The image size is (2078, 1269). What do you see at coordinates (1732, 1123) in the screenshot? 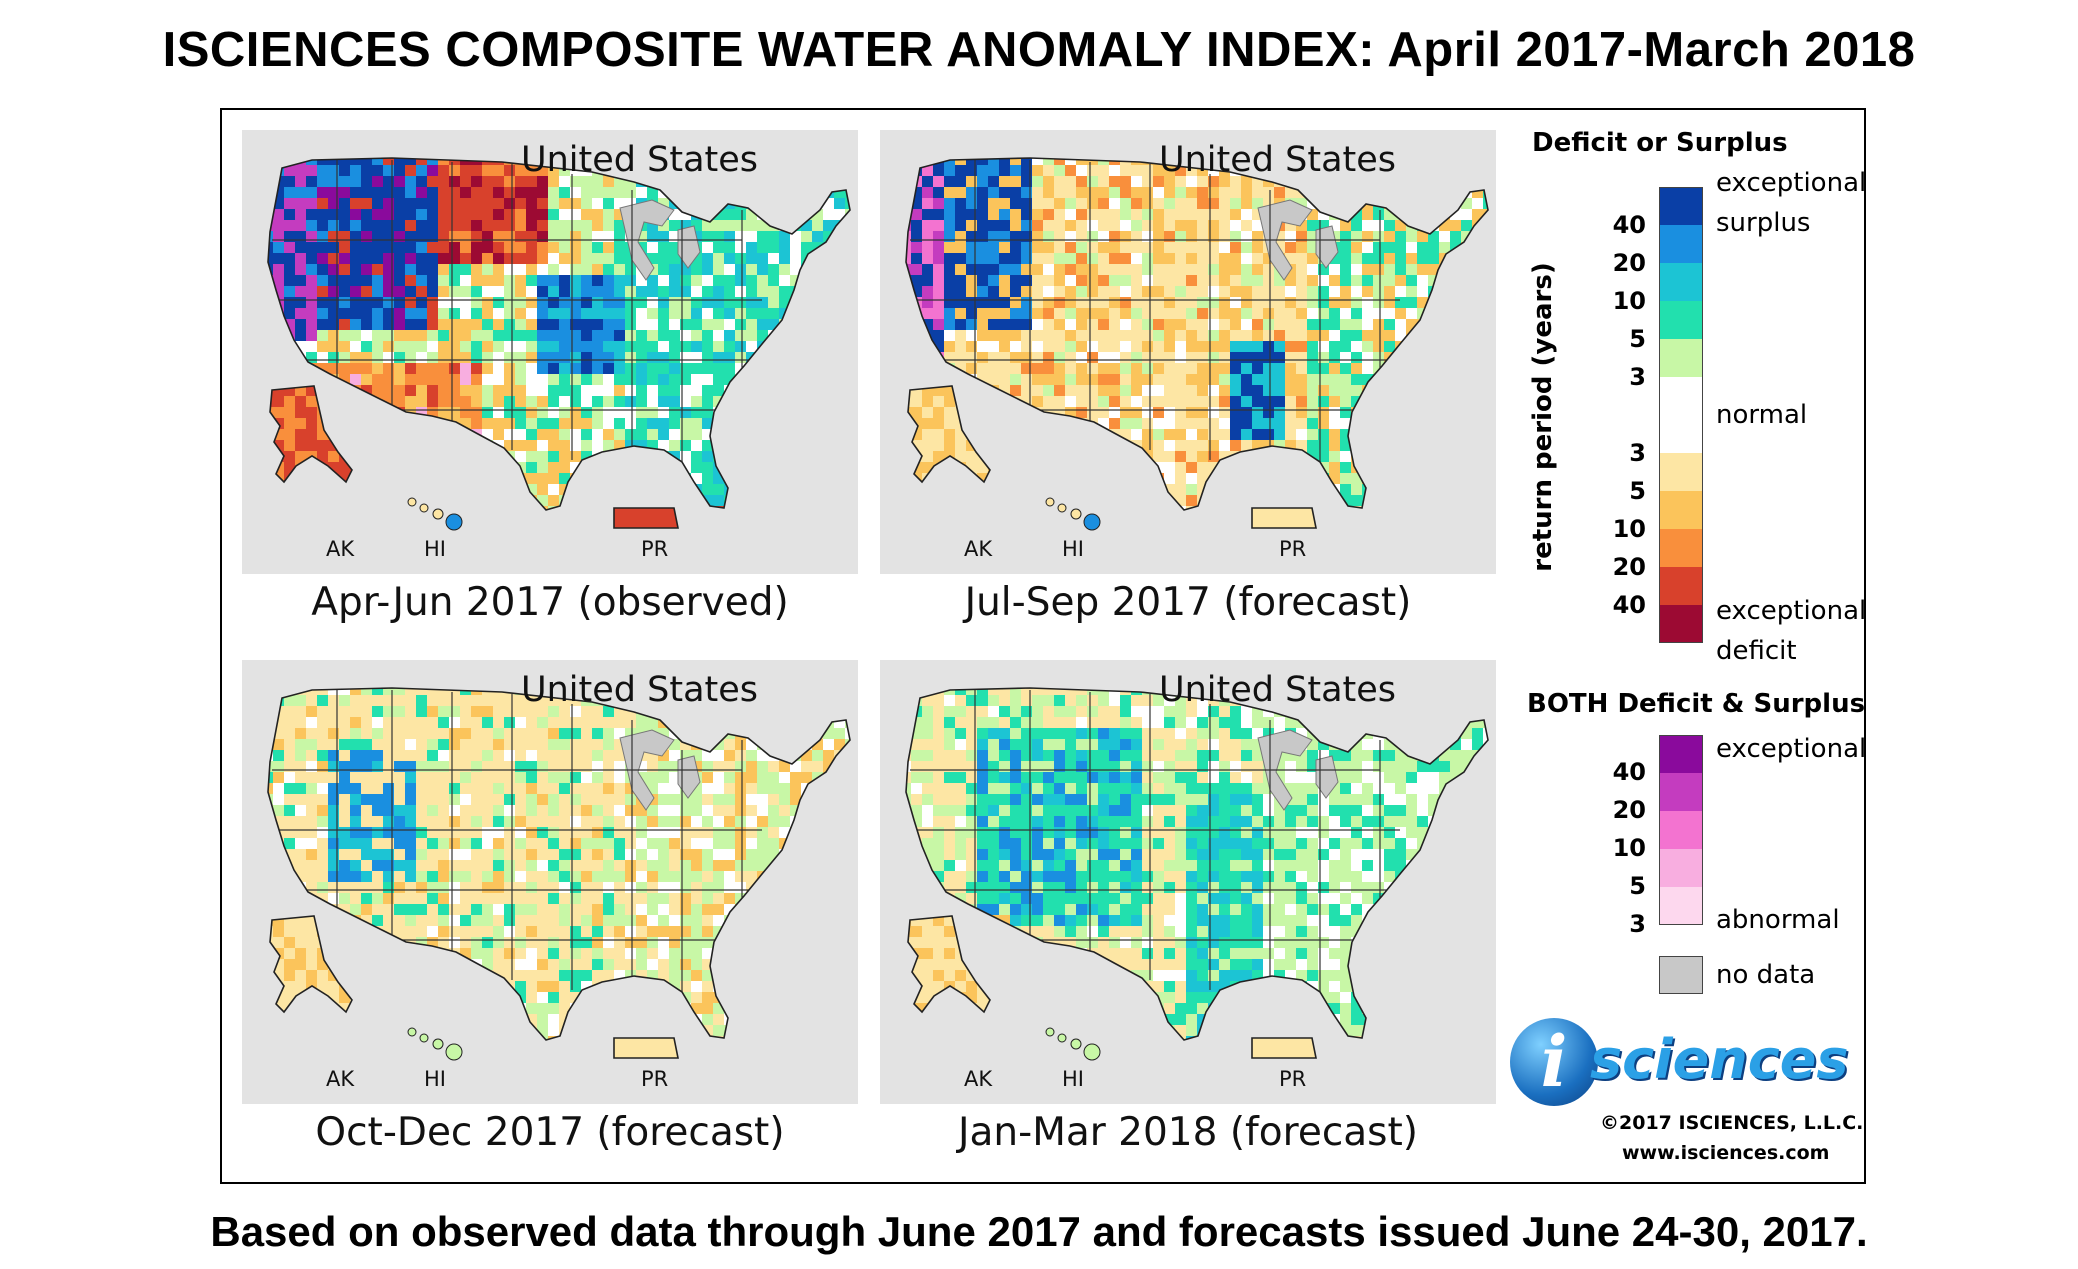
I see `copyright-notice: ©2017 ISCIENCES, L.L.C.` at bounding box center [1732, 1123].